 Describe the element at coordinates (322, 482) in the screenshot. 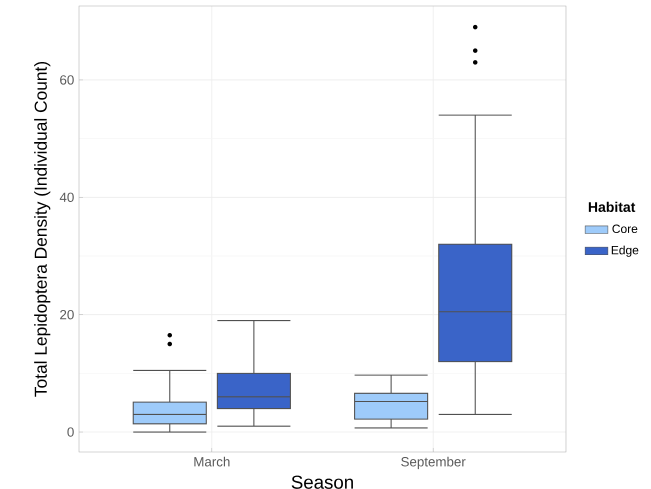

I see `x-axis-title: Season` at that location.